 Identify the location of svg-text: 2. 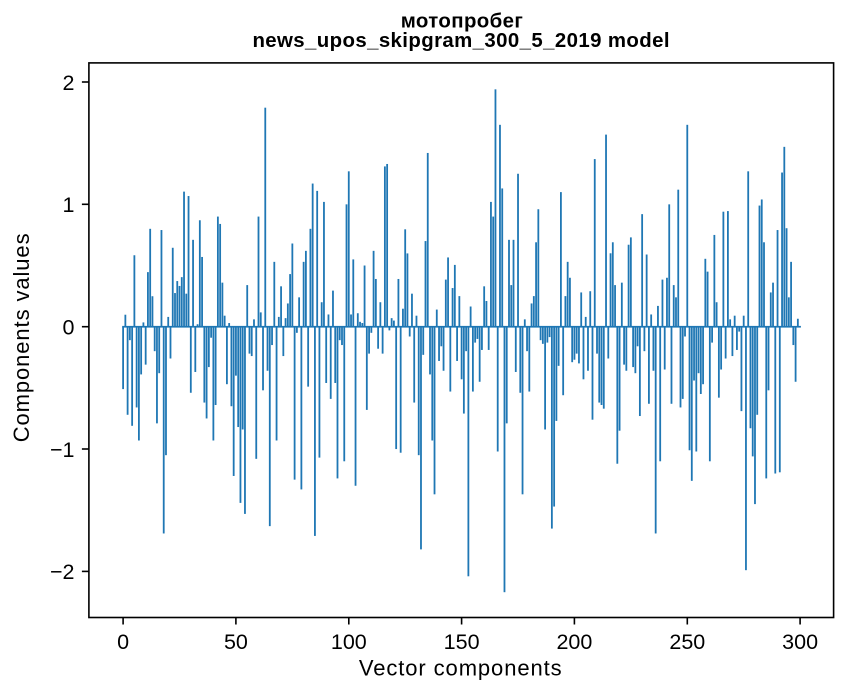
(69, 83).